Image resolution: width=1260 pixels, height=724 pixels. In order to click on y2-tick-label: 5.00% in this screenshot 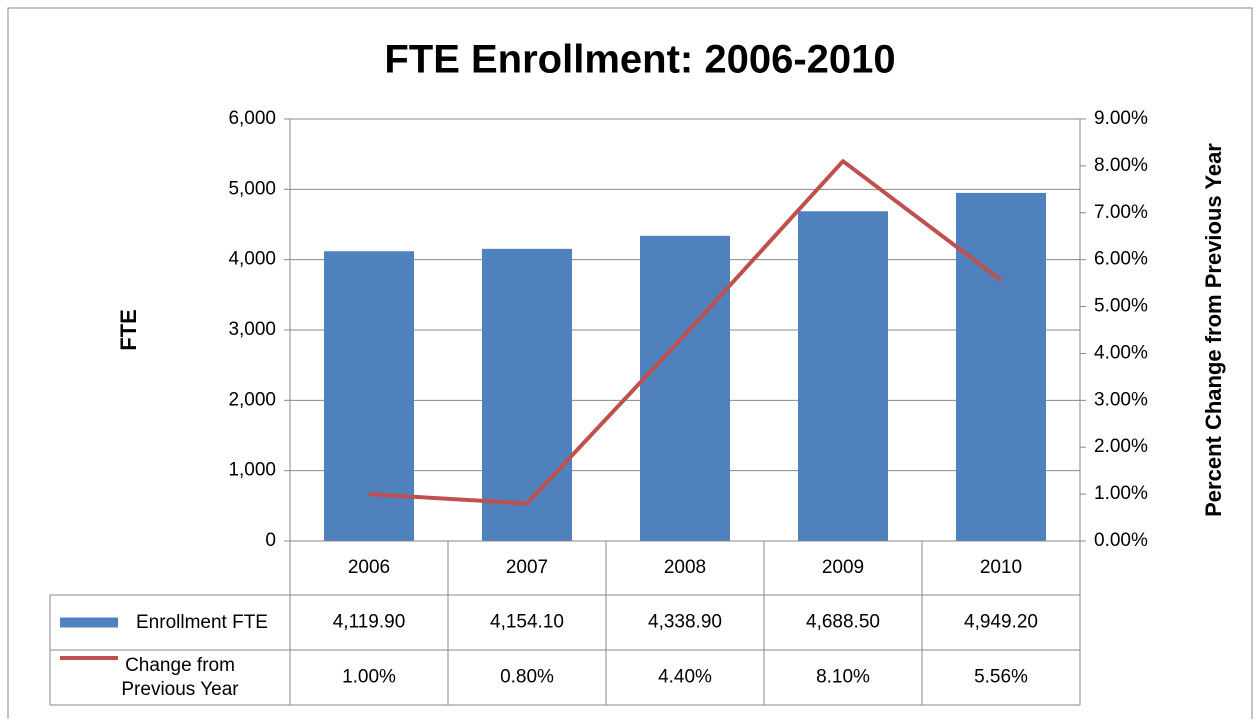, I will do `click(1121, 306)`.